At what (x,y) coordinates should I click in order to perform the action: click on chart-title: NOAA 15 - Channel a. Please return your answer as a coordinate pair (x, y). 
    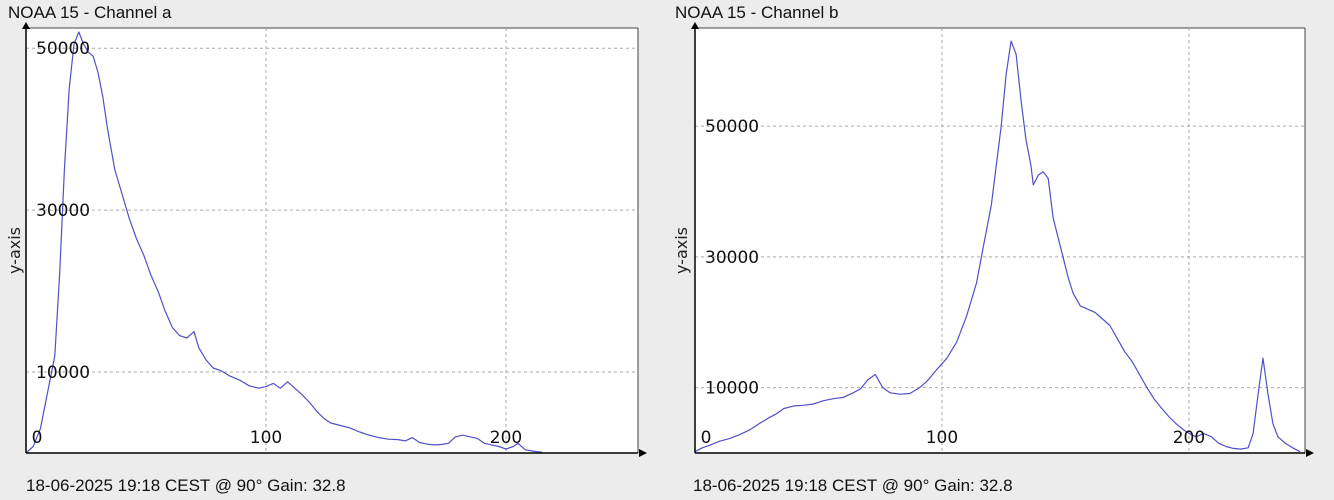
    Looking at the image, I should click on (90, 12).